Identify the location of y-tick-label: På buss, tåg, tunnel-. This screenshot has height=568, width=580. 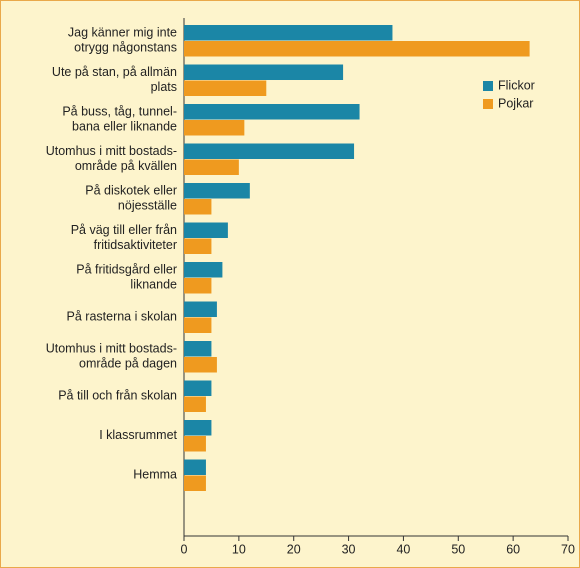
(119, 111).